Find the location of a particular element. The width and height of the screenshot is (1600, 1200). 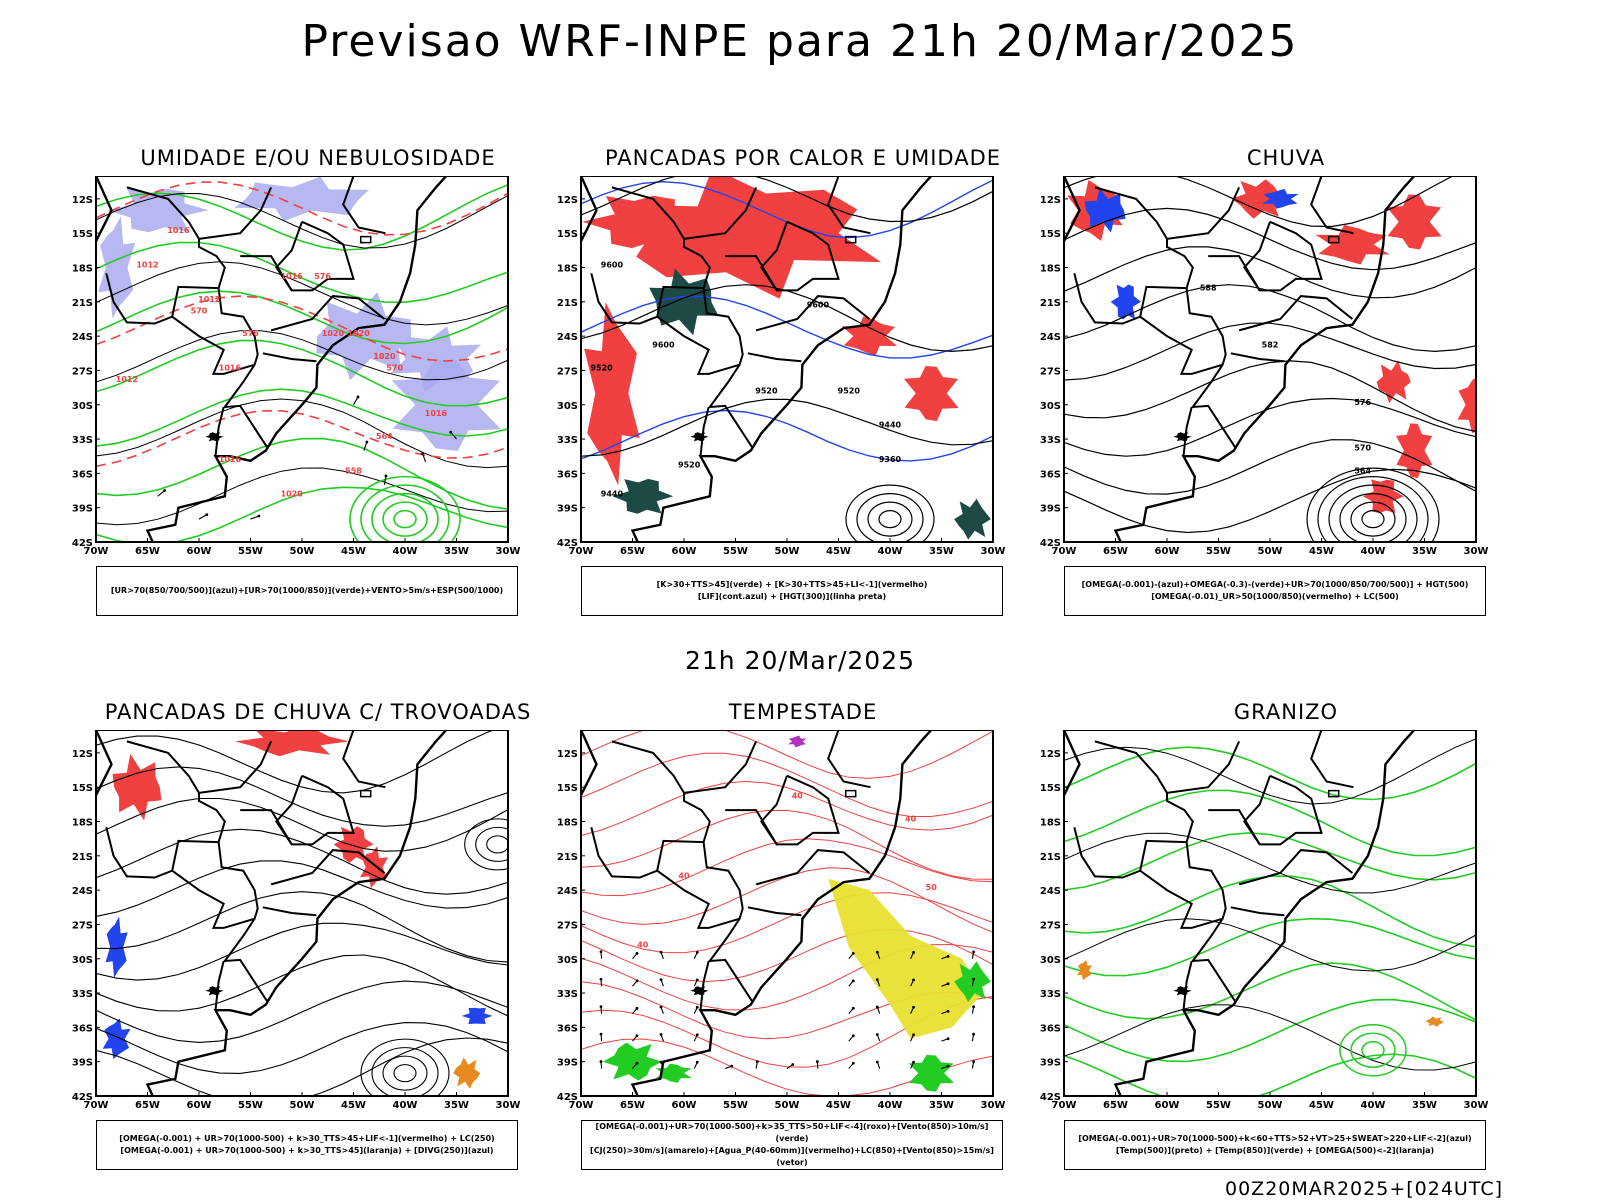

map-layer is located at coordinates (1270, 913).